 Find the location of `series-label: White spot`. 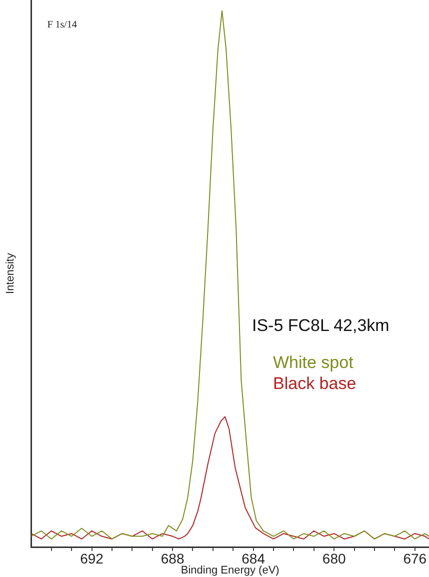

series-label: White spot is located at coordinates (313, 362).